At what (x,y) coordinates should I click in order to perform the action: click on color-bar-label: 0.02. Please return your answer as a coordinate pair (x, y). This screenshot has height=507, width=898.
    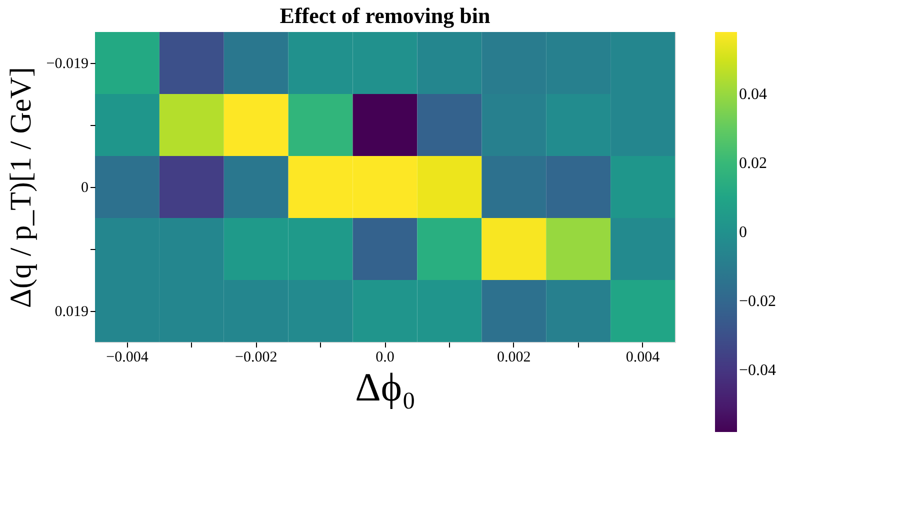
    Looking at the image, I should click on (753, 163).